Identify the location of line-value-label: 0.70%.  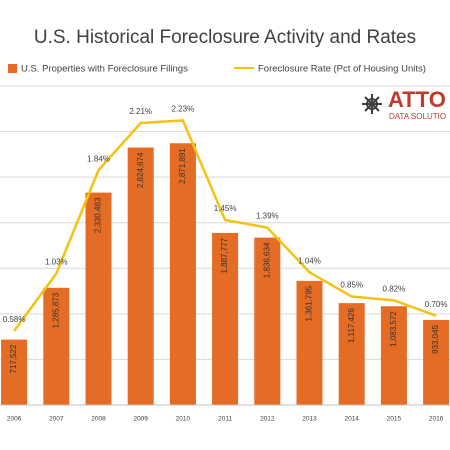
(436, 304).